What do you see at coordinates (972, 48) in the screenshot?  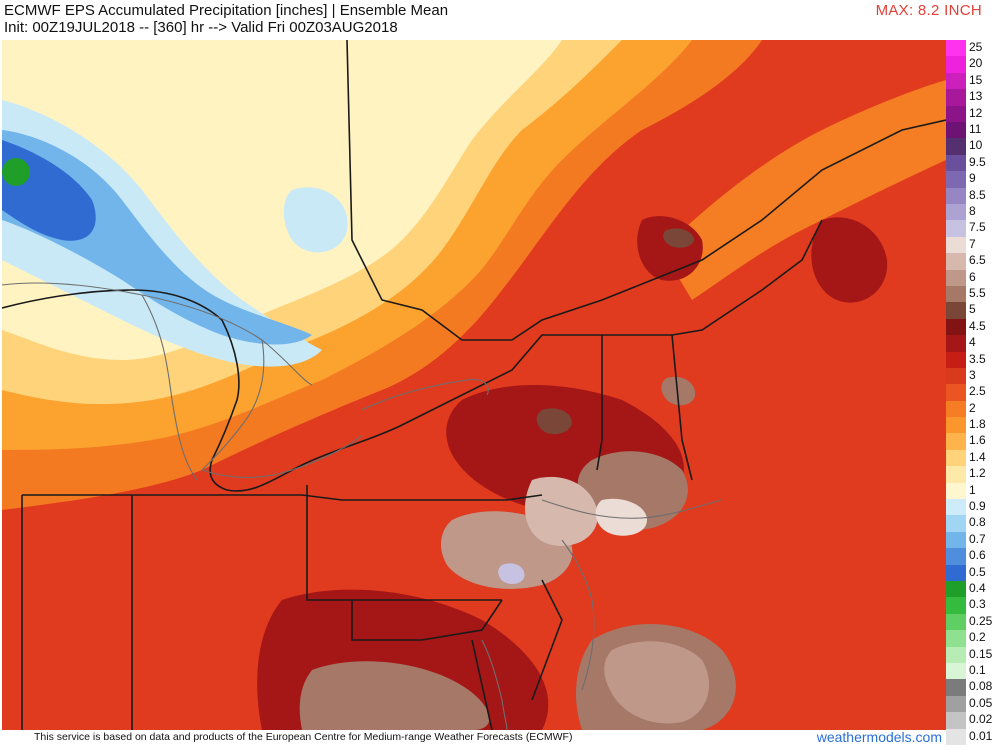 I see `legend-entry: 25` at bounding box center [972, 48].